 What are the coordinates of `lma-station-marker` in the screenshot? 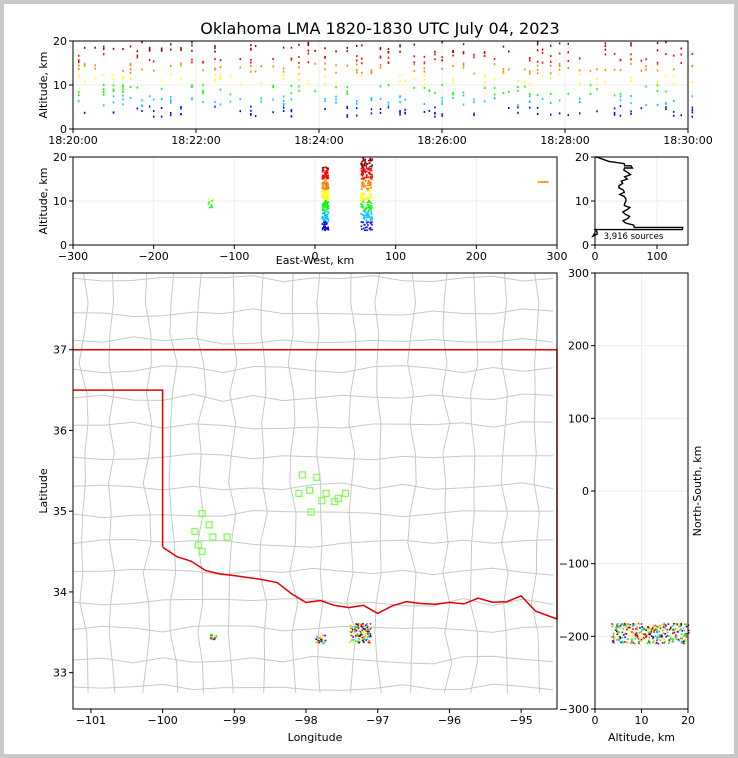 It's located at (209, 525).